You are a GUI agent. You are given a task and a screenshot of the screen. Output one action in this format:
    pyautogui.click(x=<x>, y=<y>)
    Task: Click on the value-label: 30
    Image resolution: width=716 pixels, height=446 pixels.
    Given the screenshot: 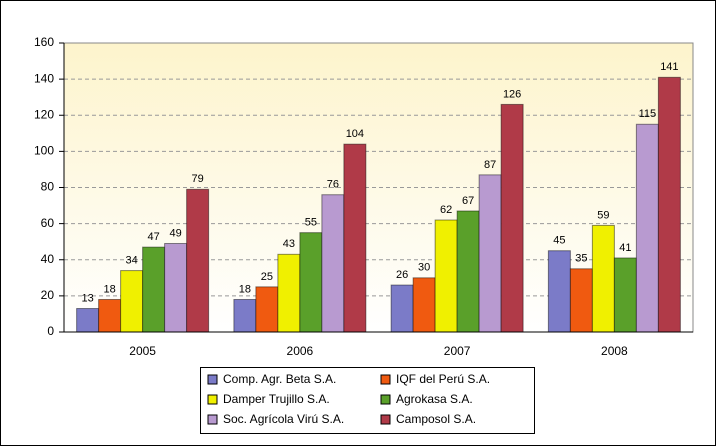 What is the action you would take?
    pyautogui.click(x=424, y=268)
    